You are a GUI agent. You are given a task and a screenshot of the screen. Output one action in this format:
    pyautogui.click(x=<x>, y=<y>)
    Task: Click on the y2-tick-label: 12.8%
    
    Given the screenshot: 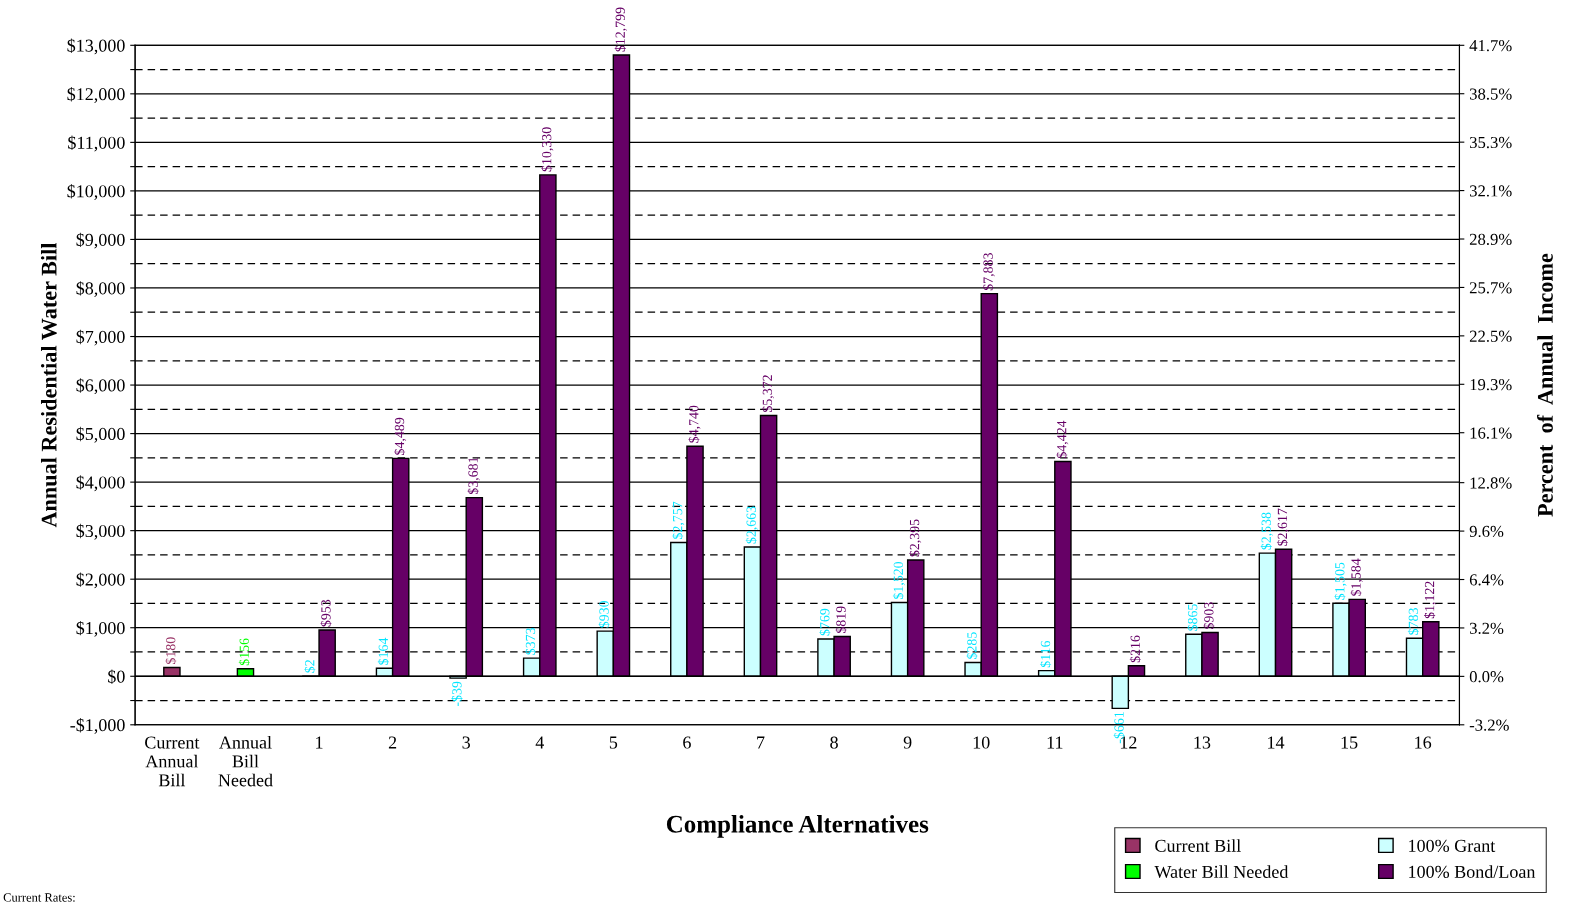 What is the action you would take?
    pyautogui.click(x=1491, y=483)
    